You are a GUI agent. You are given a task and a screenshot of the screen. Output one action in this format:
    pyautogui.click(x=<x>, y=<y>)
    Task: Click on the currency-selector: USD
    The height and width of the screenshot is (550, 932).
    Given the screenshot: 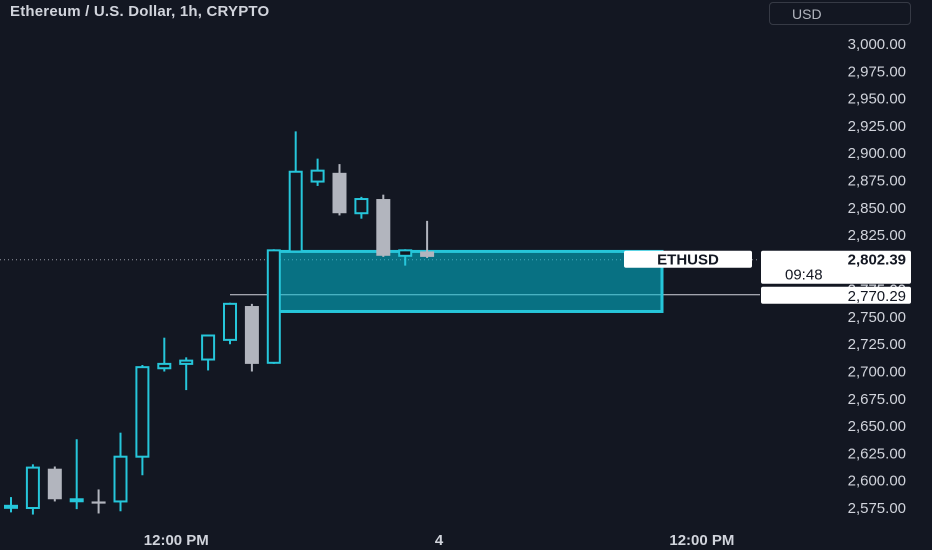 What is the action you would take?
    pyautogui.click(x=840, y=13)
    